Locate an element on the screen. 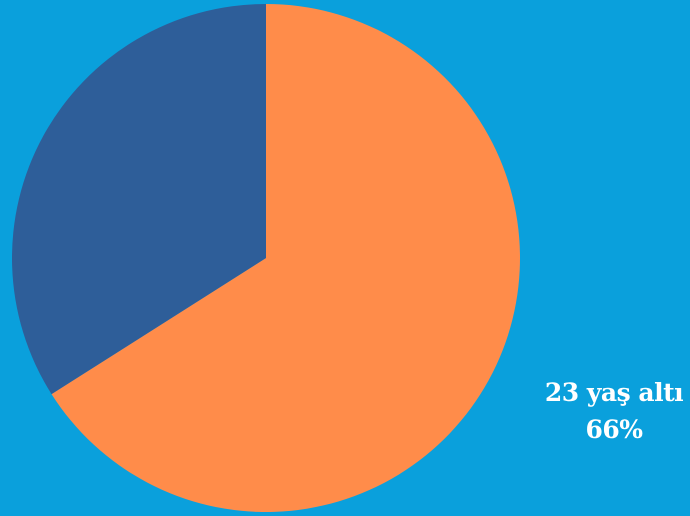  slice-label-name: 23 yaş altı is located at coordinates (614, 392).